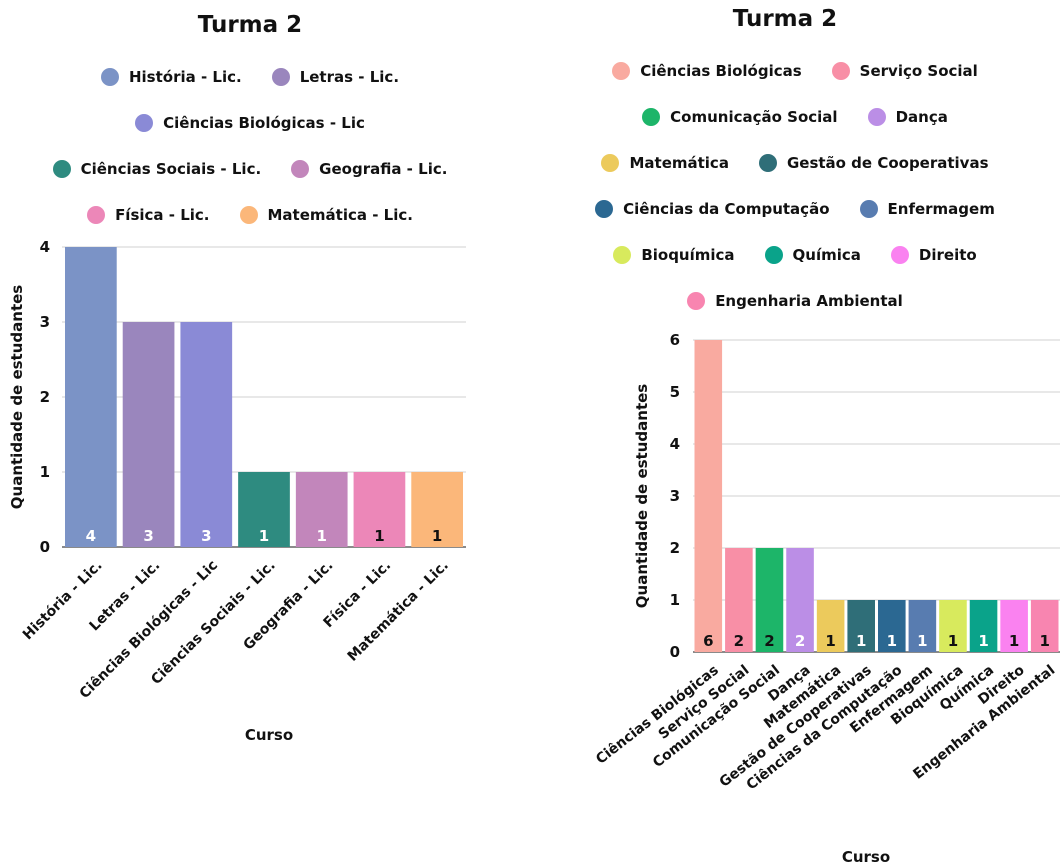  I want to click on legend-item: Dança, so click(907, 117).